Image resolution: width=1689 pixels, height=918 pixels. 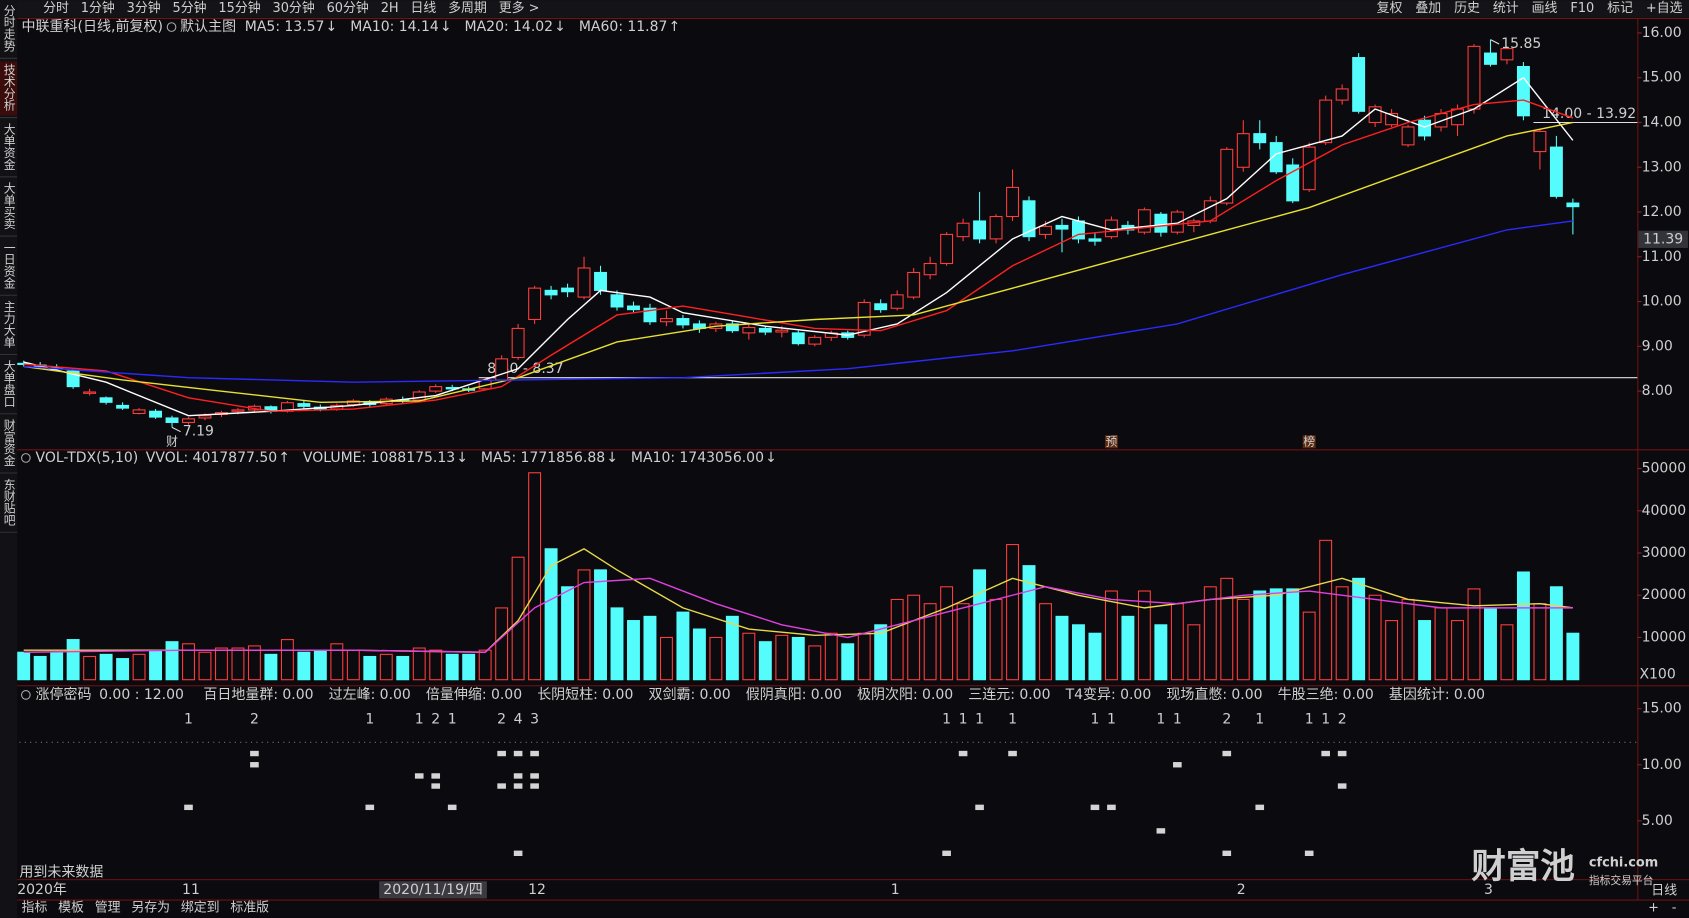 What do you see at coordinates (1664, 8) in the screenshot?
I see `toolbar-button: +自选` at bounding box center [1664, 8].